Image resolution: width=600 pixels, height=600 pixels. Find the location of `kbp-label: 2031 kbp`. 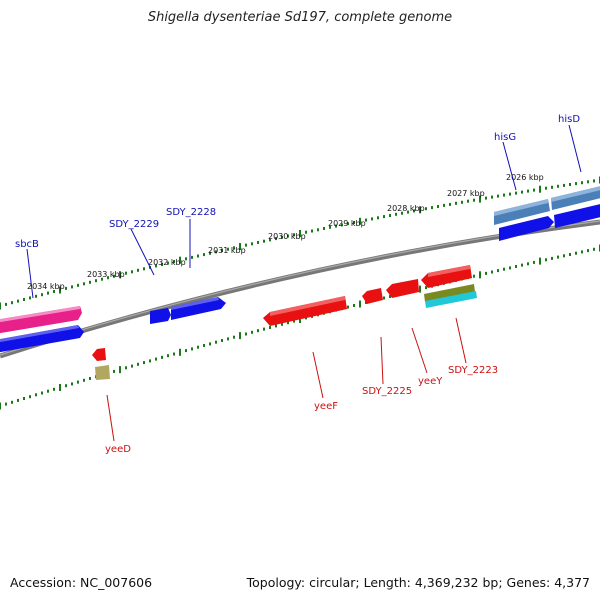

kbp-label: 2031 kbp is located at coordinates (227, 250).